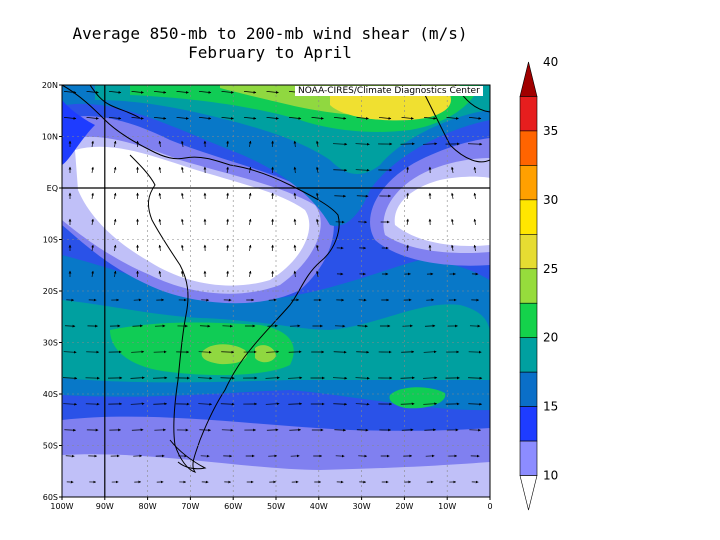 This screenshot has width=720, height=540. Describe the element at coordinates (105, 506) in the screenshot. I see `x-tick-label: 90W` at that location.